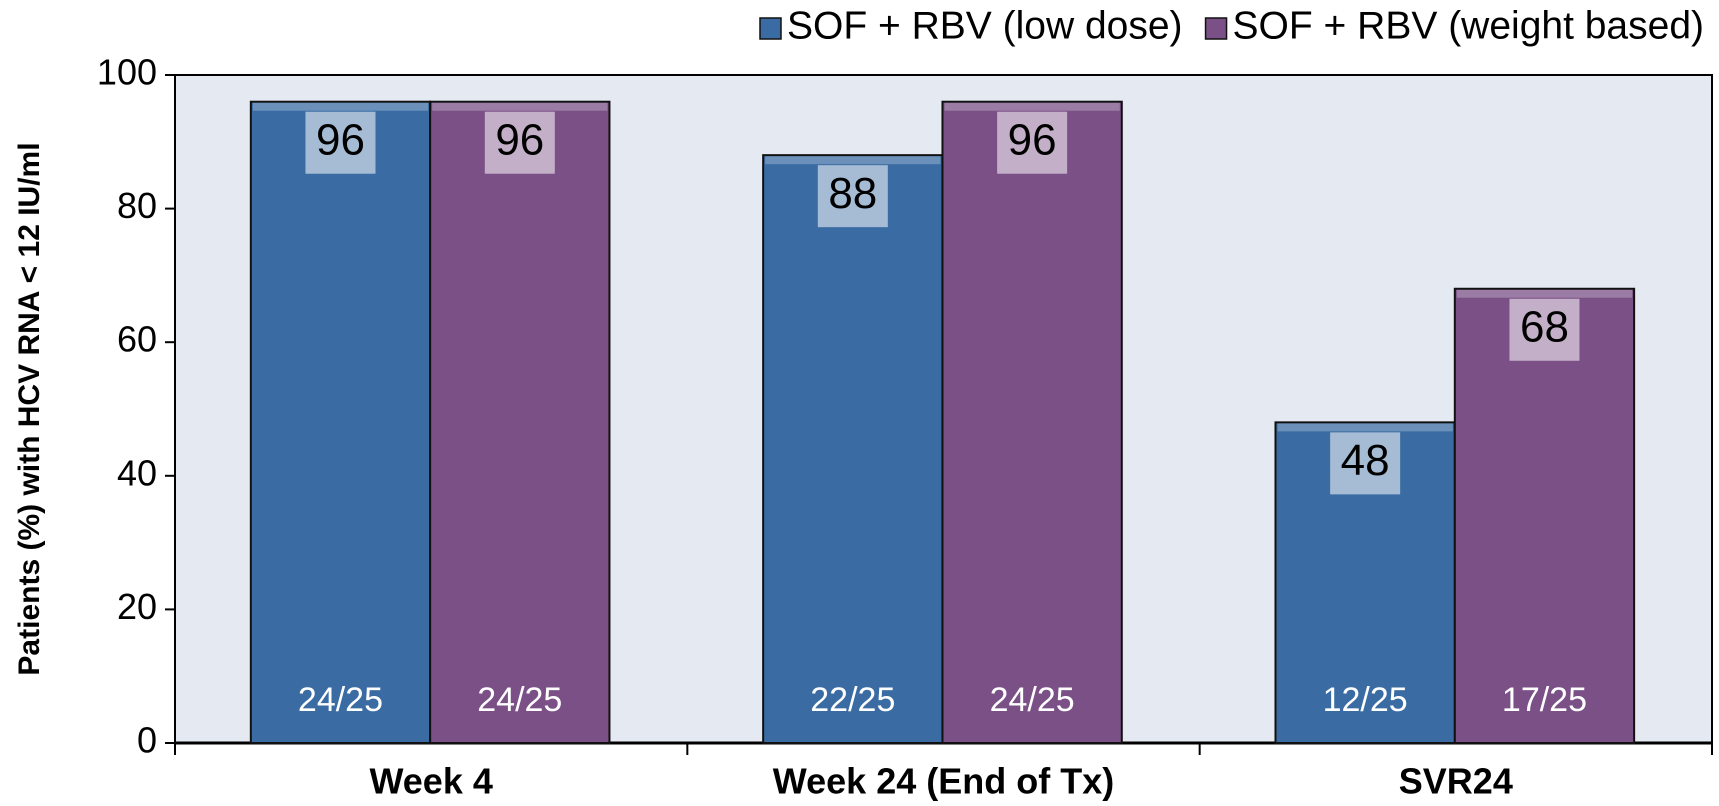  I want to click on value-label: 88, so click(852, 193).